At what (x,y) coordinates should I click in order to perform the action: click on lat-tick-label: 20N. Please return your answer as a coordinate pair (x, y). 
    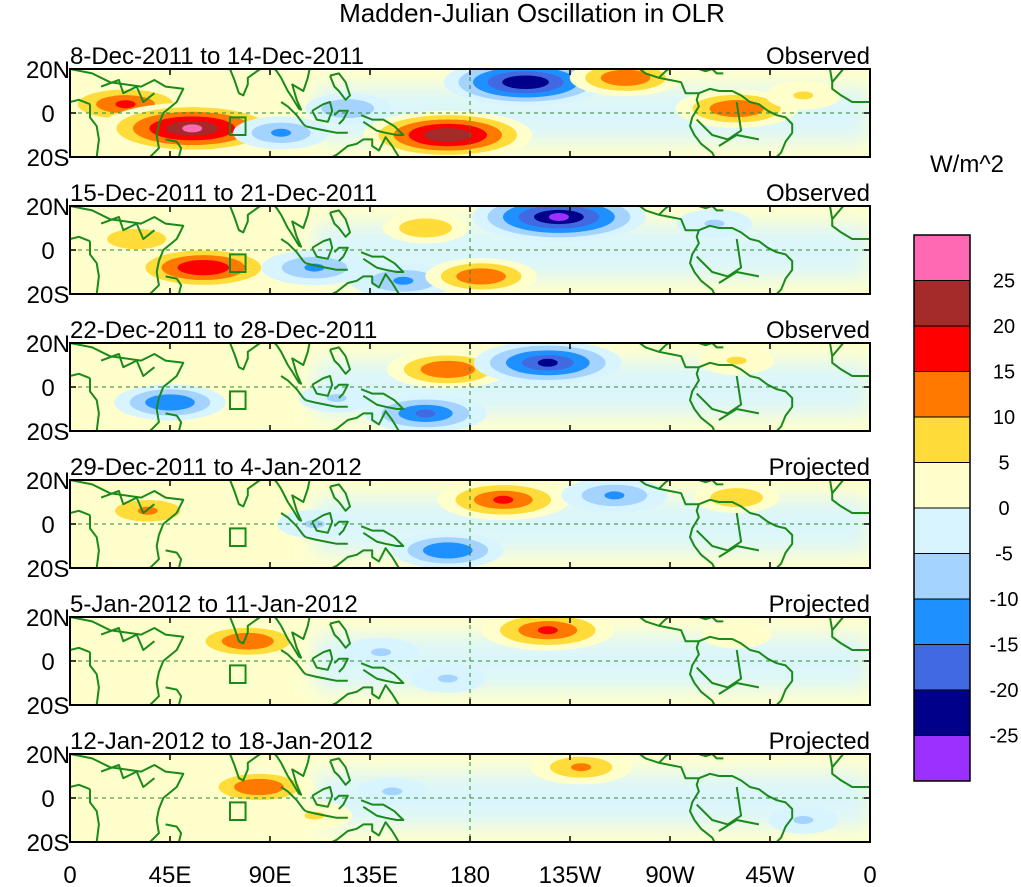
    Looking at the image, I should click on (48, 70).